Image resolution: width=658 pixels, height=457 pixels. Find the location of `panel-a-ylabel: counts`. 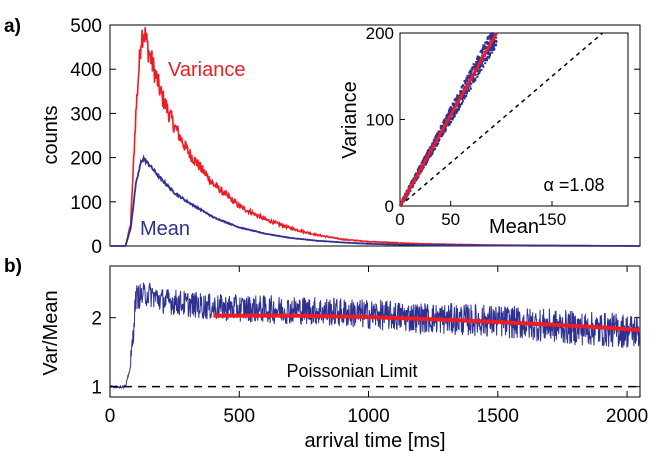

panel-a-ylabel: counts is located at coordinates (51, 135).